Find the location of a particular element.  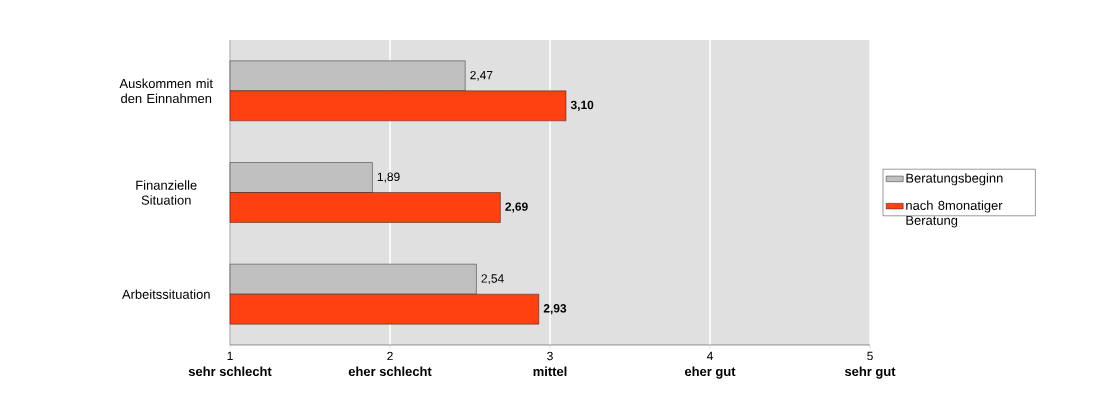

text: eher gut is located at coordinates (710, 372).